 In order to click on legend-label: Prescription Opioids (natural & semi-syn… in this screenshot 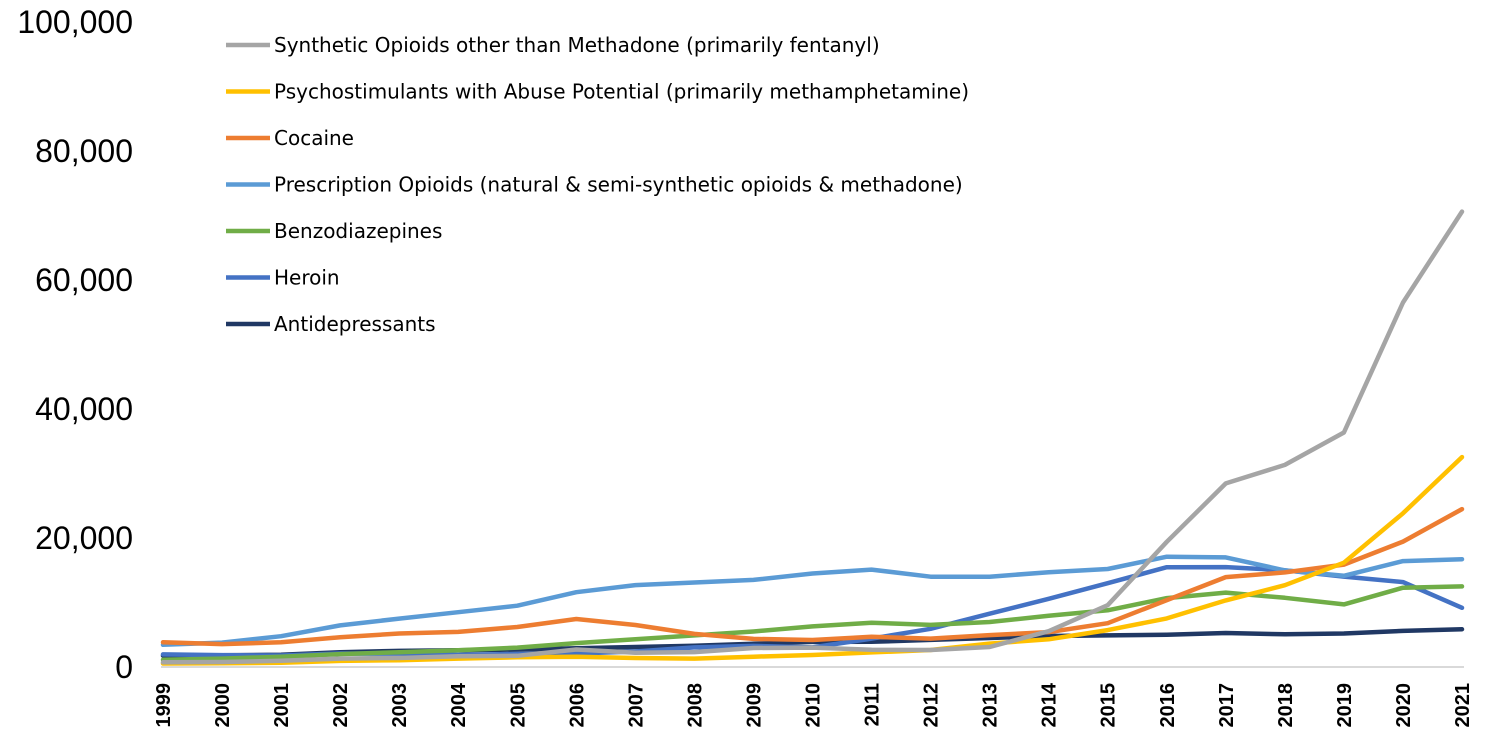, I will do `click(618, 185)`.